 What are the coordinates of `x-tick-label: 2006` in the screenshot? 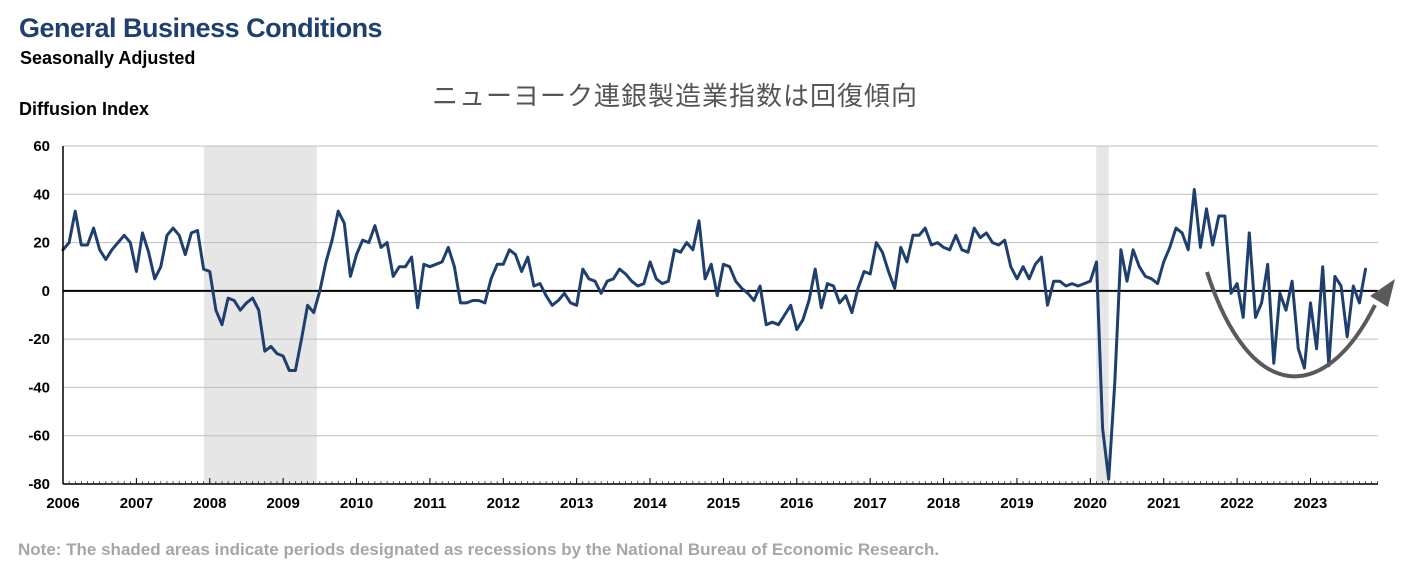 It's located at (62, 503).